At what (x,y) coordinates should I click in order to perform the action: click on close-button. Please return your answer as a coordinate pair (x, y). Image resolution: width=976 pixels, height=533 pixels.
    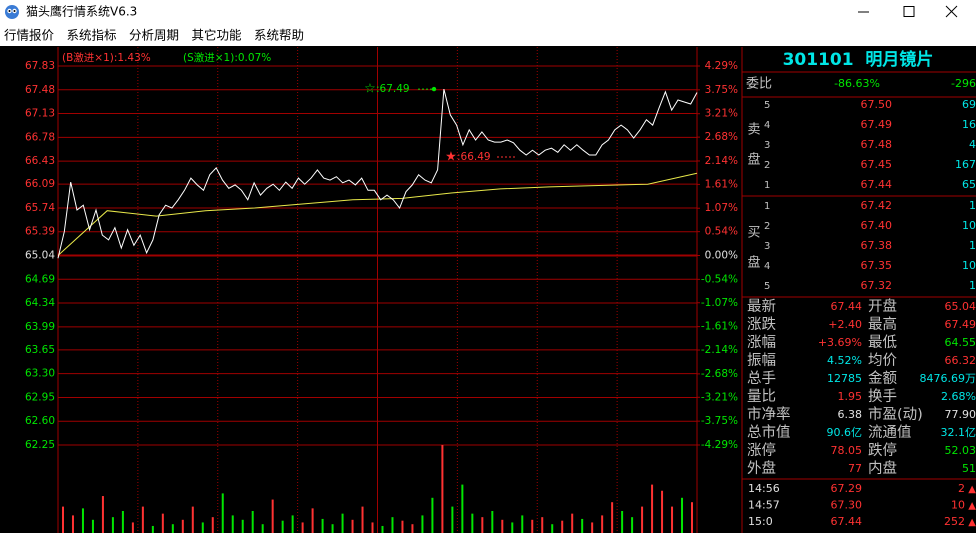
    Looking at the image, I should click on (951, 11).